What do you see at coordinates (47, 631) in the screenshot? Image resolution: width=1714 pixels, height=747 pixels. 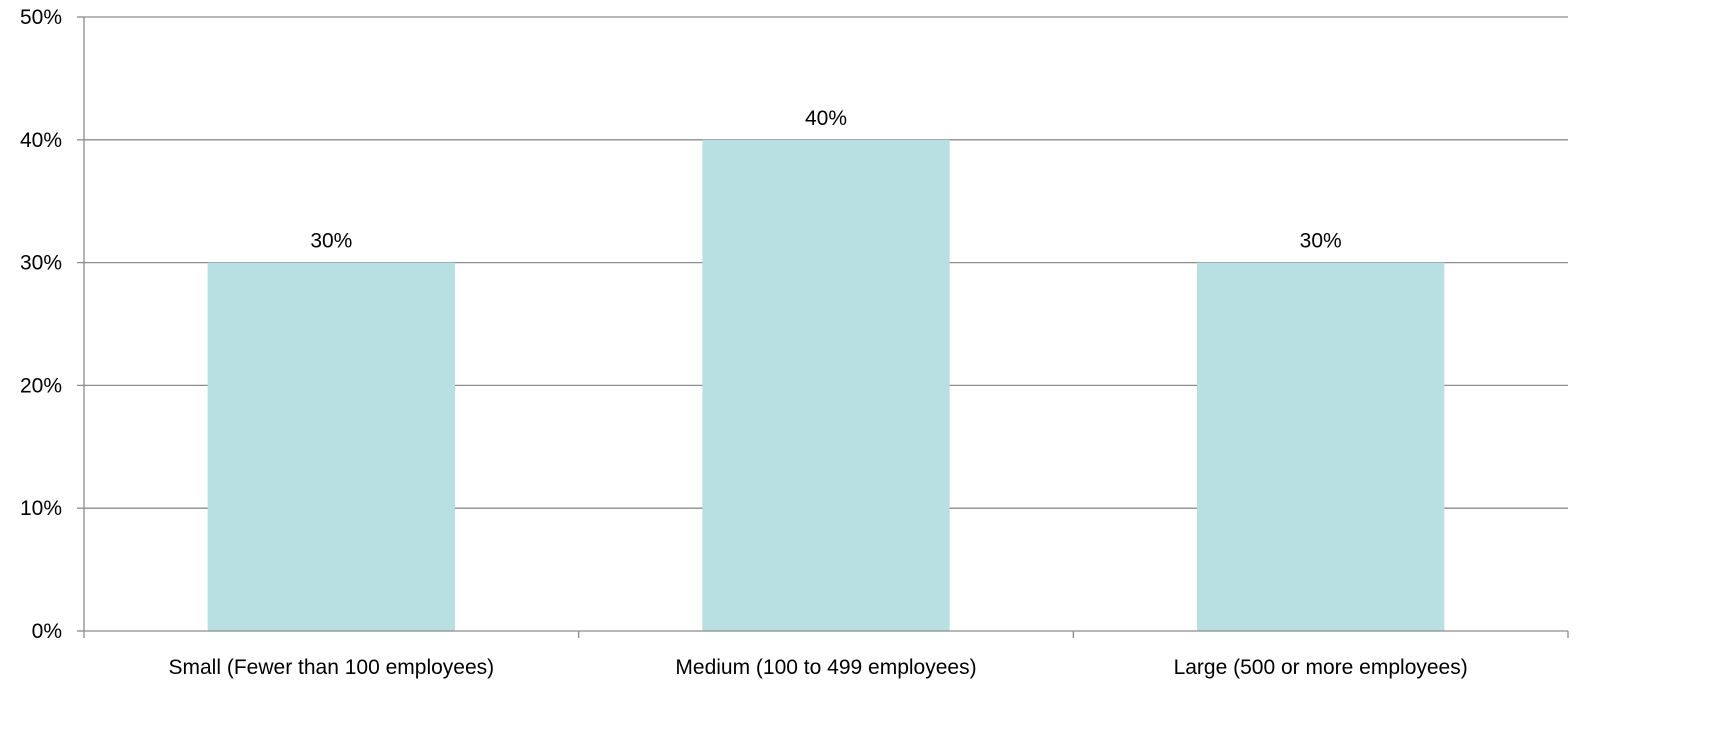 I see `y-tick-label: 0%` at bounding box center [47, 631].